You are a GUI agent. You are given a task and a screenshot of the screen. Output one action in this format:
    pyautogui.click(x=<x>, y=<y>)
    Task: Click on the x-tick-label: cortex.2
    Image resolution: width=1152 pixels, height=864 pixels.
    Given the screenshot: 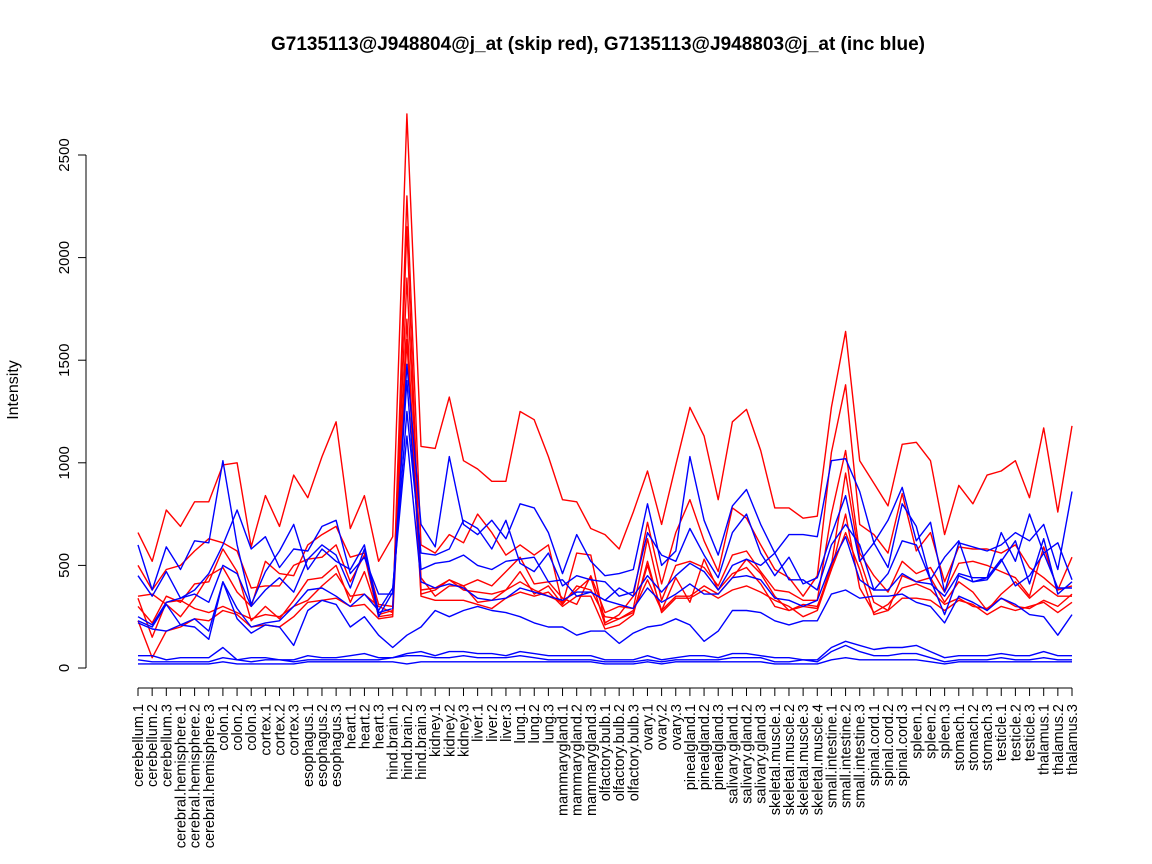 What is the action you would take?
    pyautogui.click(x=281, y=730)
    